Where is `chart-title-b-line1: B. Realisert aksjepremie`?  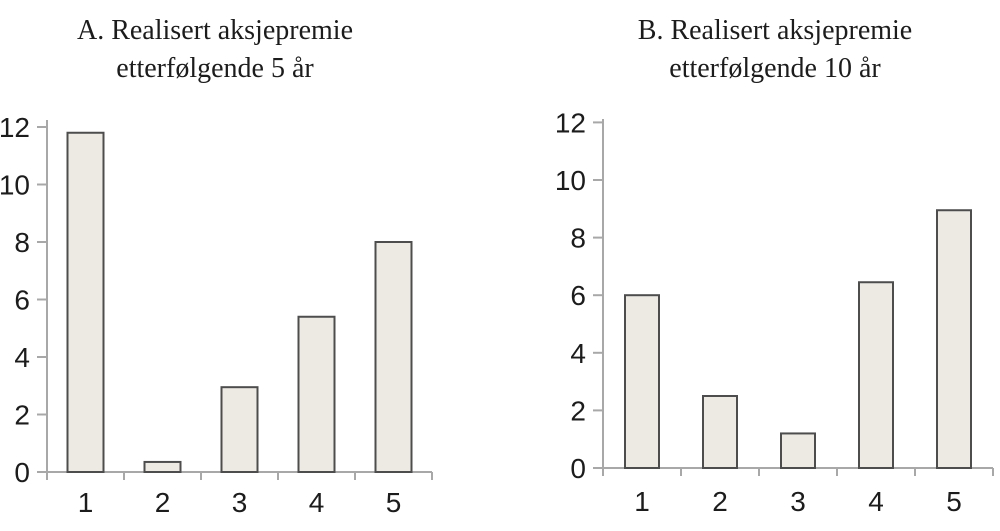 chart-title-b-line1: B. Realisert aksjepremie is located at coordinates (775, 30).